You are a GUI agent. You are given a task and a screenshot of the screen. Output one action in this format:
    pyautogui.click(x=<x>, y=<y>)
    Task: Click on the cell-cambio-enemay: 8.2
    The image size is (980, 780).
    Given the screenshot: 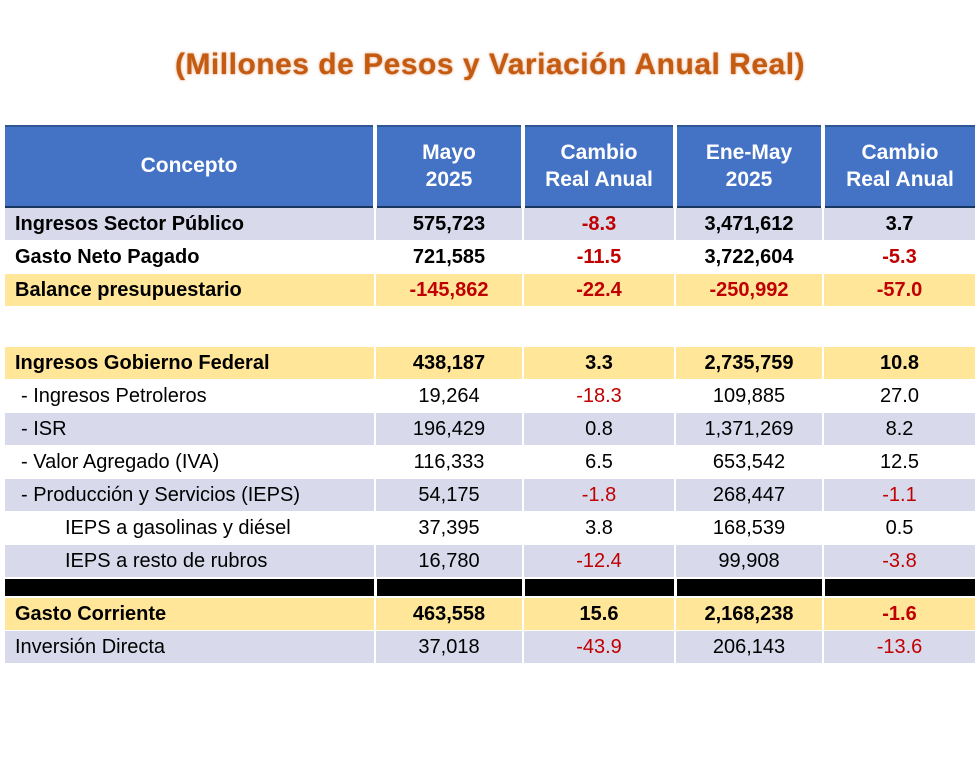 What is the action you would take?
    pyautogui.click(x=898, y=429)
    